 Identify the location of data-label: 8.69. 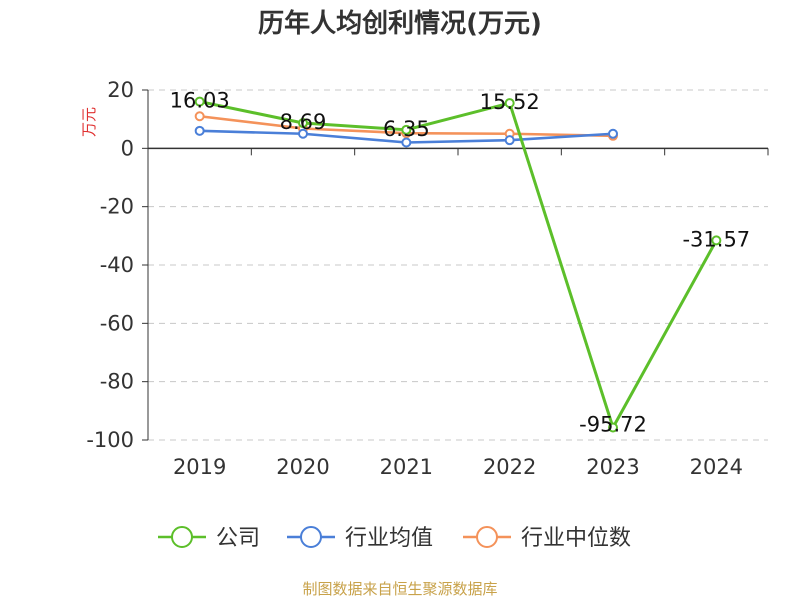
(303, 122).